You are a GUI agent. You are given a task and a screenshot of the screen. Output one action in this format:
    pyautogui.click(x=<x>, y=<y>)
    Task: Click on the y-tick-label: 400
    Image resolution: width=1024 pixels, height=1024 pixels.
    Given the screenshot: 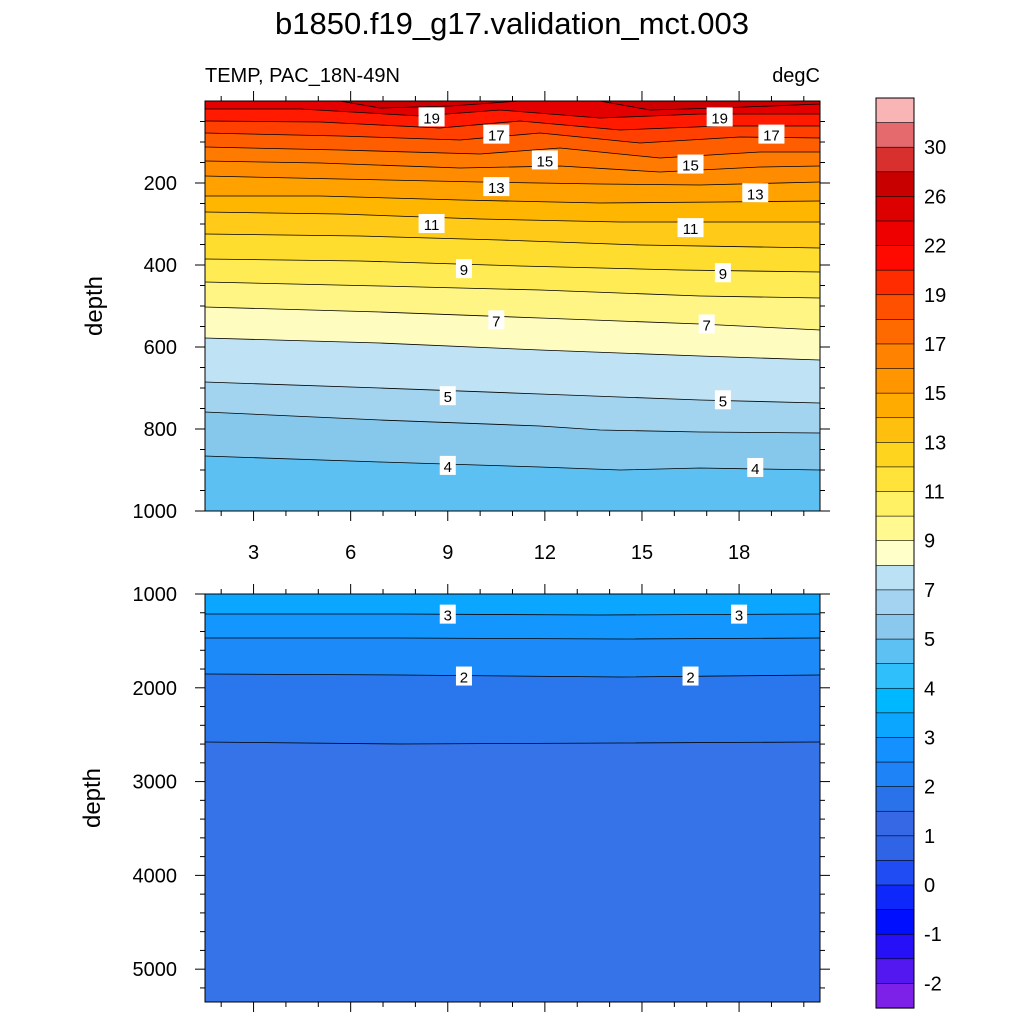 What is the action you would take?
    pyautogui.click(x=160, y=266)
    